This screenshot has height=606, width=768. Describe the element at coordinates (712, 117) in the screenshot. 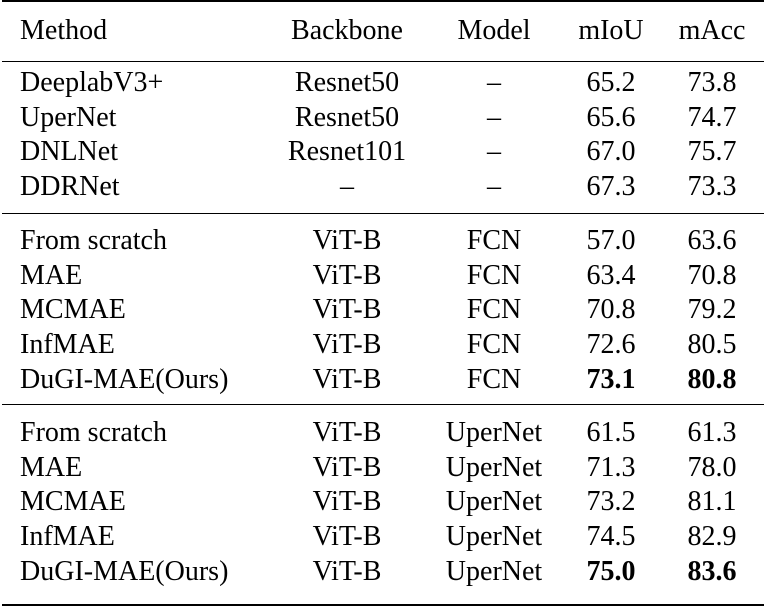

I see `cell-macc: 74.7` at that location.